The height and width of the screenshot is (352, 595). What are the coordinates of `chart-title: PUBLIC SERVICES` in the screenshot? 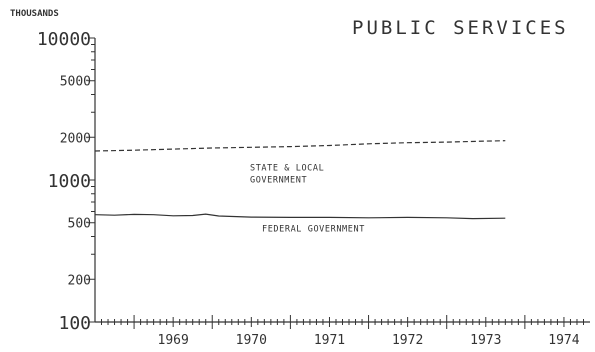 It's located at (460, 28).